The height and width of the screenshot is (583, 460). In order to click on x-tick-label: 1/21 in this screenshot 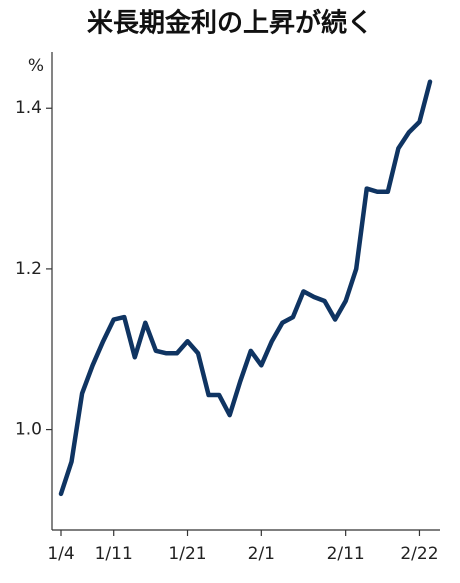, I will do `click(187, 554)`.